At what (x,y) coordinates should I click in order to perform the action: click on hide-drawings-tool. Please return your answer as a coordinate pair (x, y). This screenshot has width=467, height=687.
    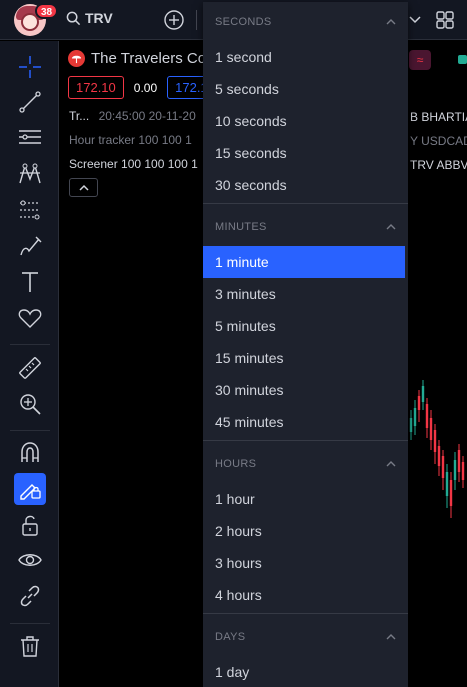
    Looking at the image, I should click on (30, 560).